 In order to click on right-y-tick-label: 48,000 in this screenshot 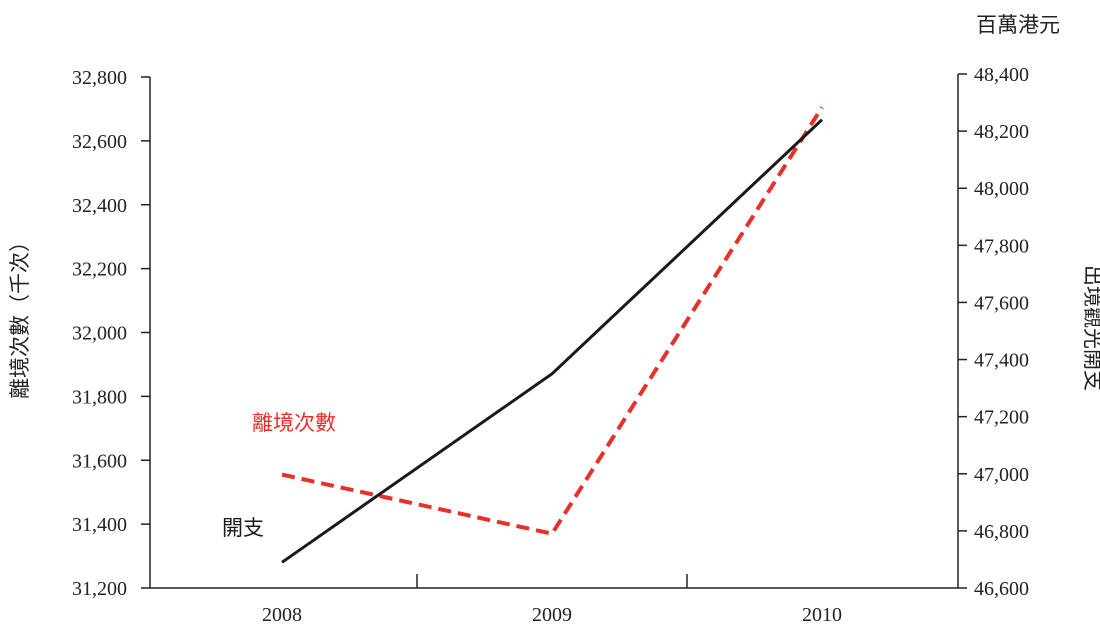, I will do `click(1001, 189)`.